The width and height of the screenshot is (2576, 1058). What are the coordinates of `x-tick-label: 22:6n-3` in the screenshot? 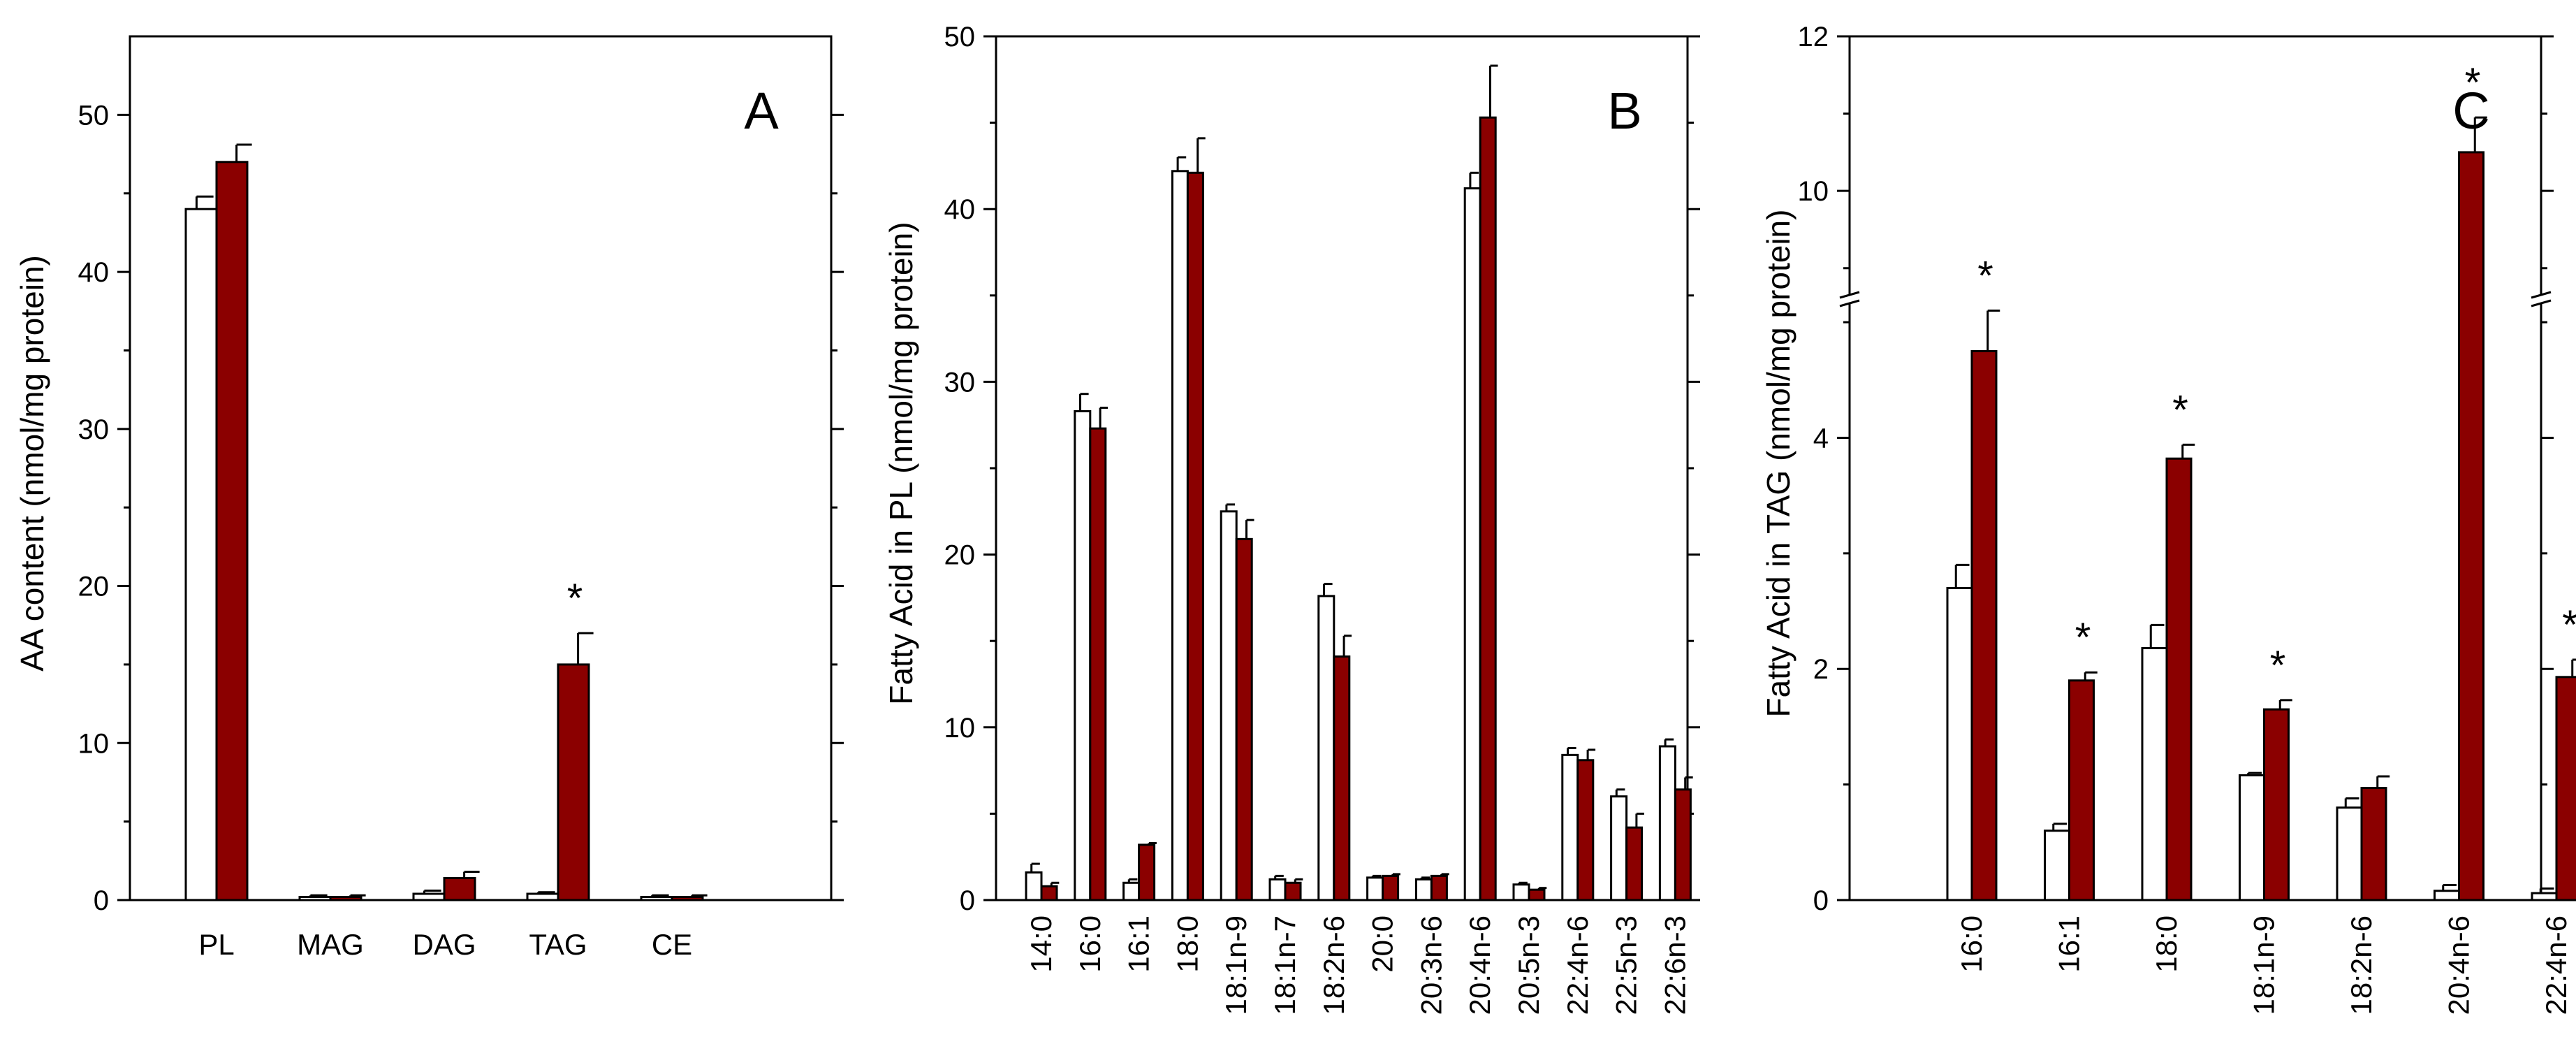 It's located at (1674, 965).